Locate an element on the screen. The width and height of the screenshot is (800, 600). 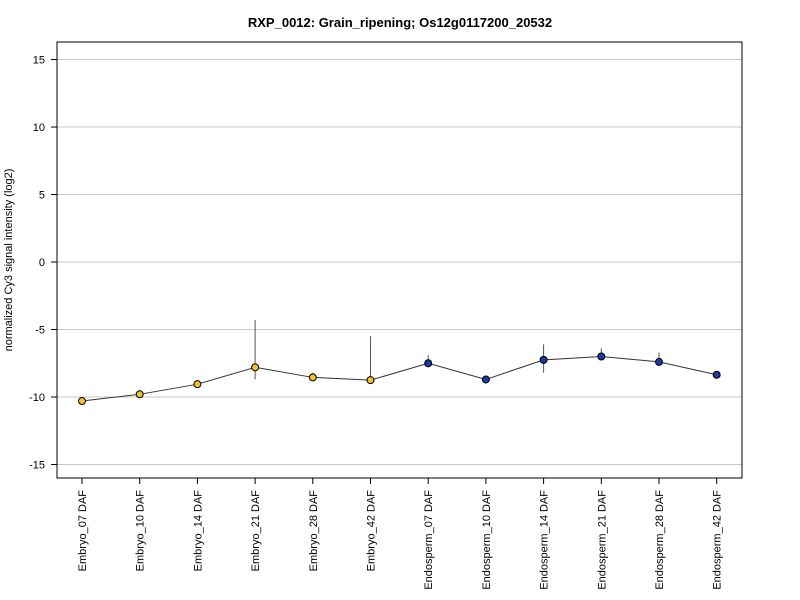
y-axis-label: normalized Cy3 signal intensity (log2) is located at coordinates (9, 260).